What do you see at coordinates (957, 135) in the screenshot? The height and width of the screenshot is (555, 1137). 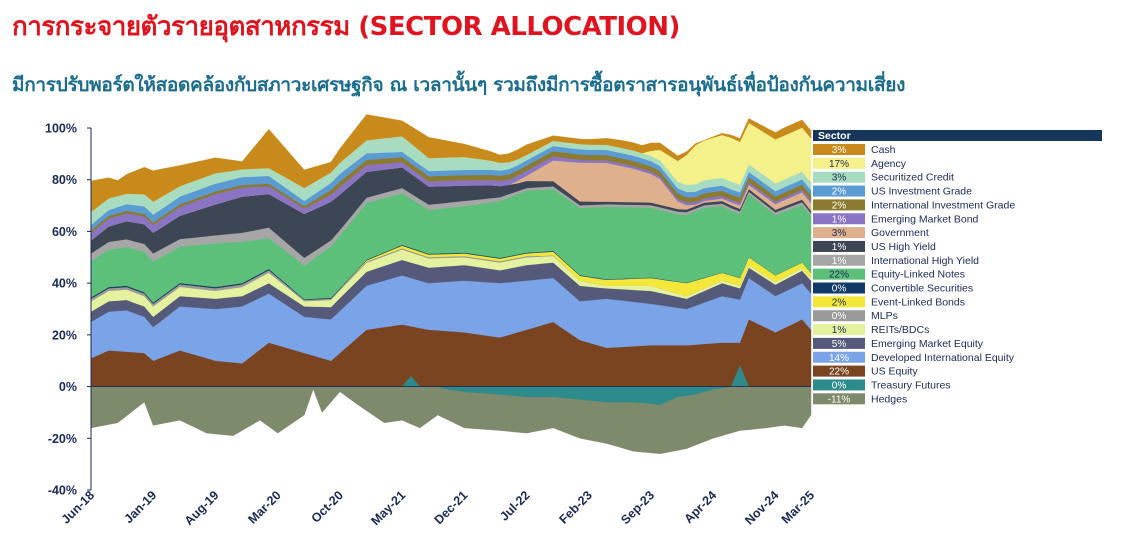 I see `legend-header` at bounding box center [957, 135].